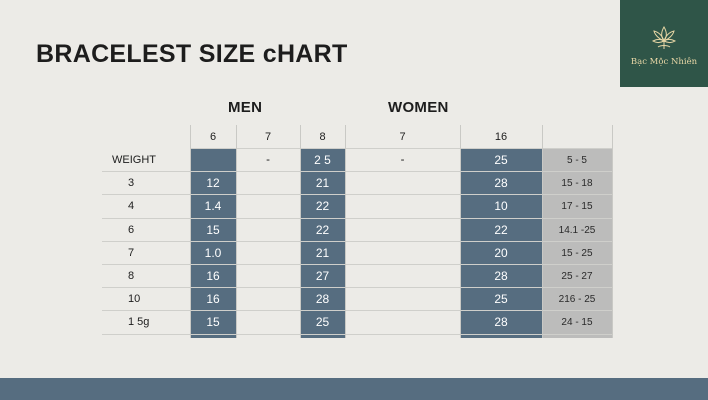 The image size is (708, 400). Describe the element at coordinates (418, 107) in the screenshot. I see `women-group-label: WOMEN` at that location.